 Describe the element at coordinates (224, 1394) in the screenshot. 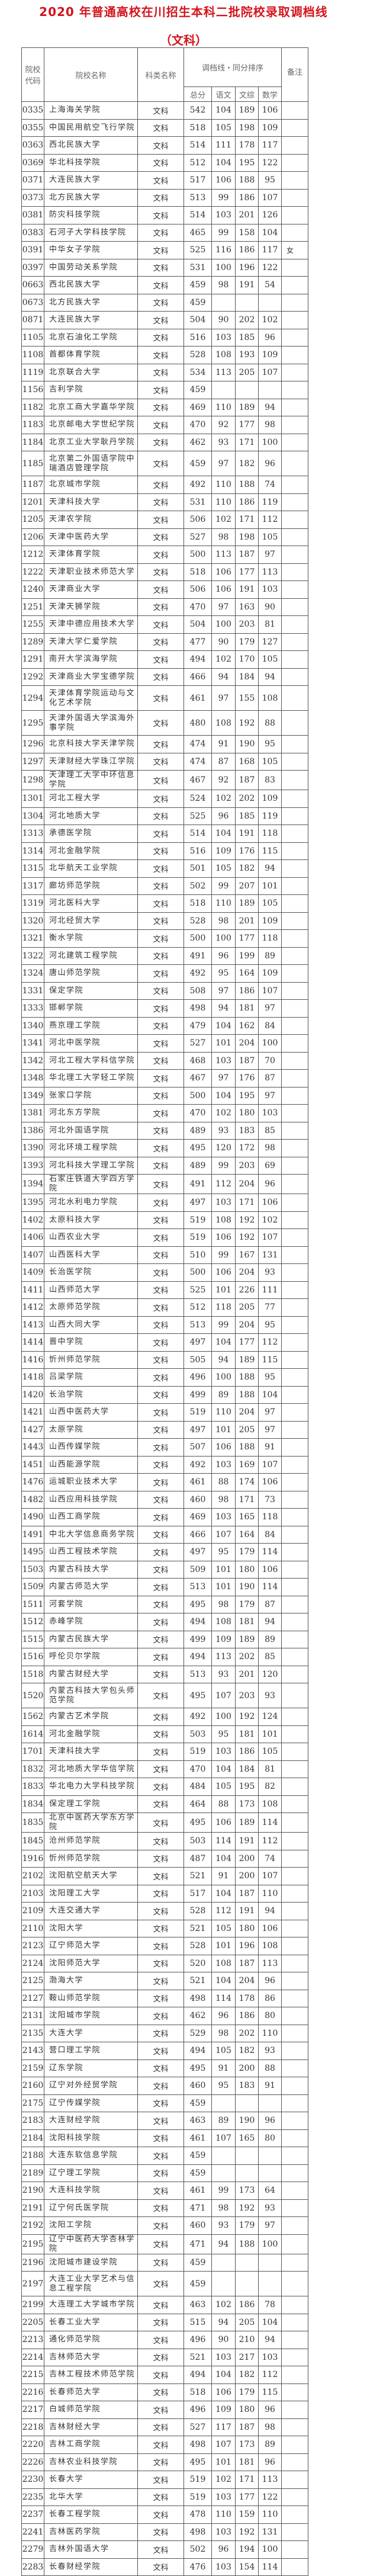

I see `chinese-score: 89` at that location.